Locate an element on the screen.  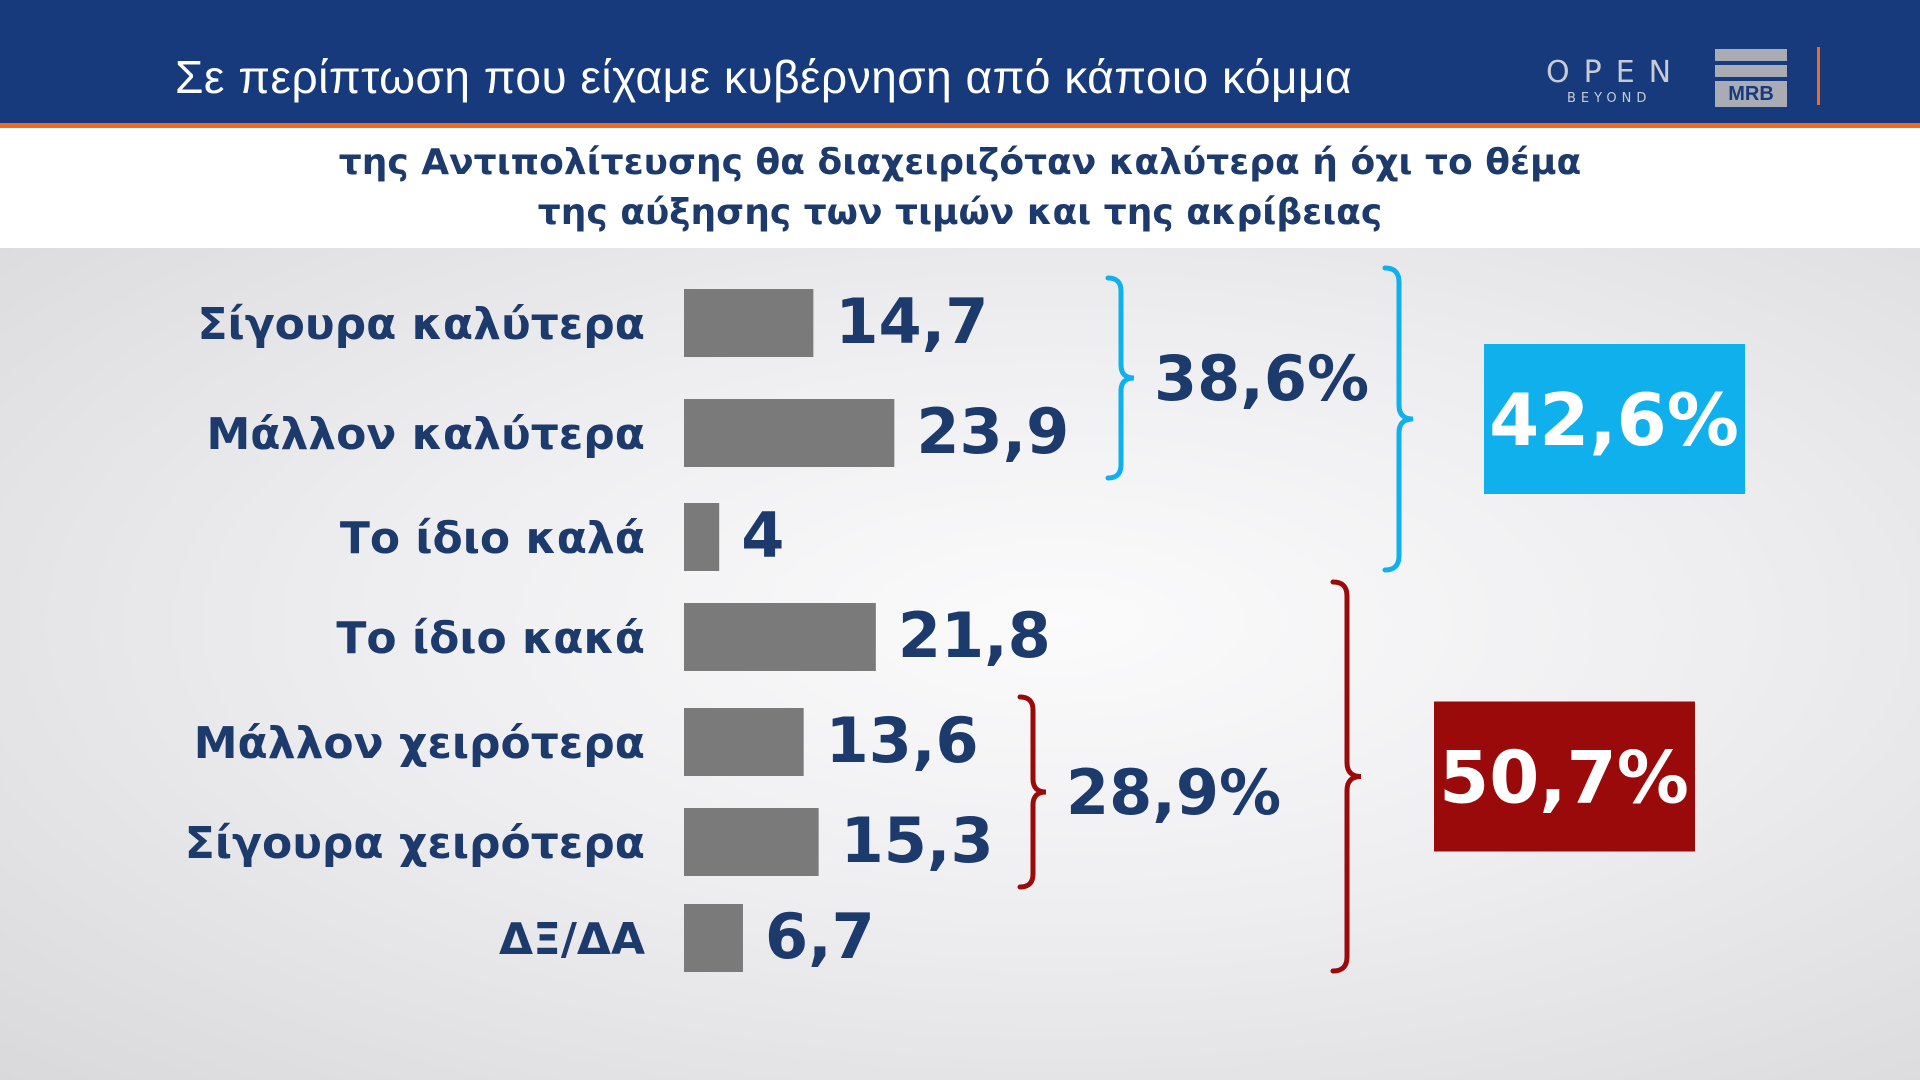
open-logo-text: OPEN is located at coordinates (1616, 72).